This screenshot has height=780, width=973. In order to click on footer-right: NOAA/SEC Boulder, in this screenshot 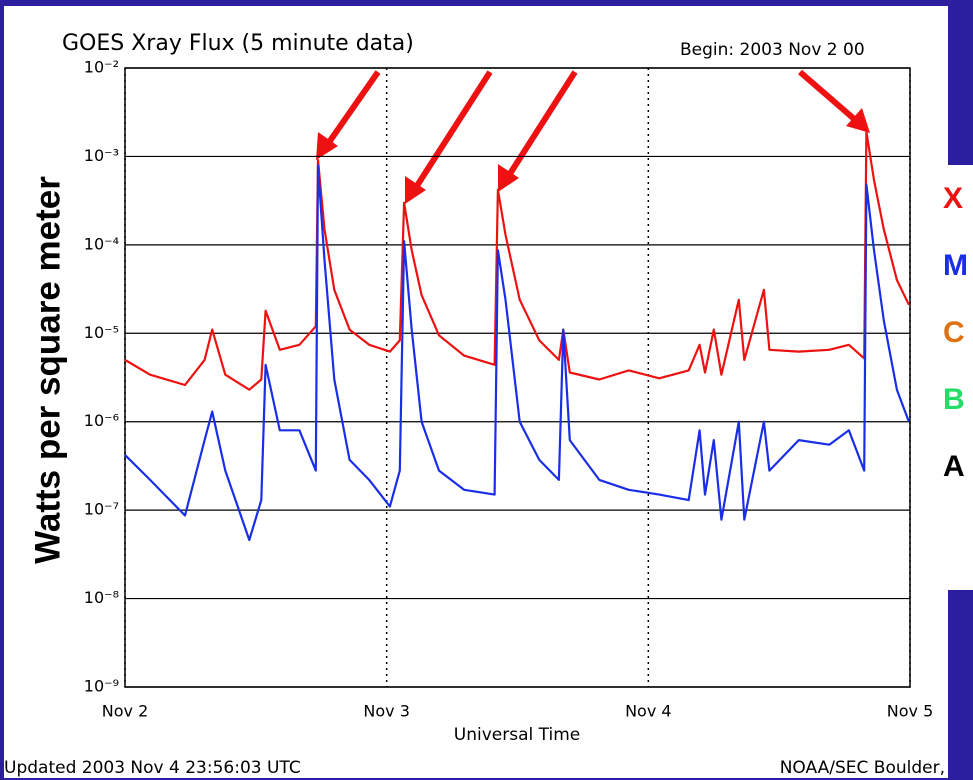, I will do `click(862, 768)`.